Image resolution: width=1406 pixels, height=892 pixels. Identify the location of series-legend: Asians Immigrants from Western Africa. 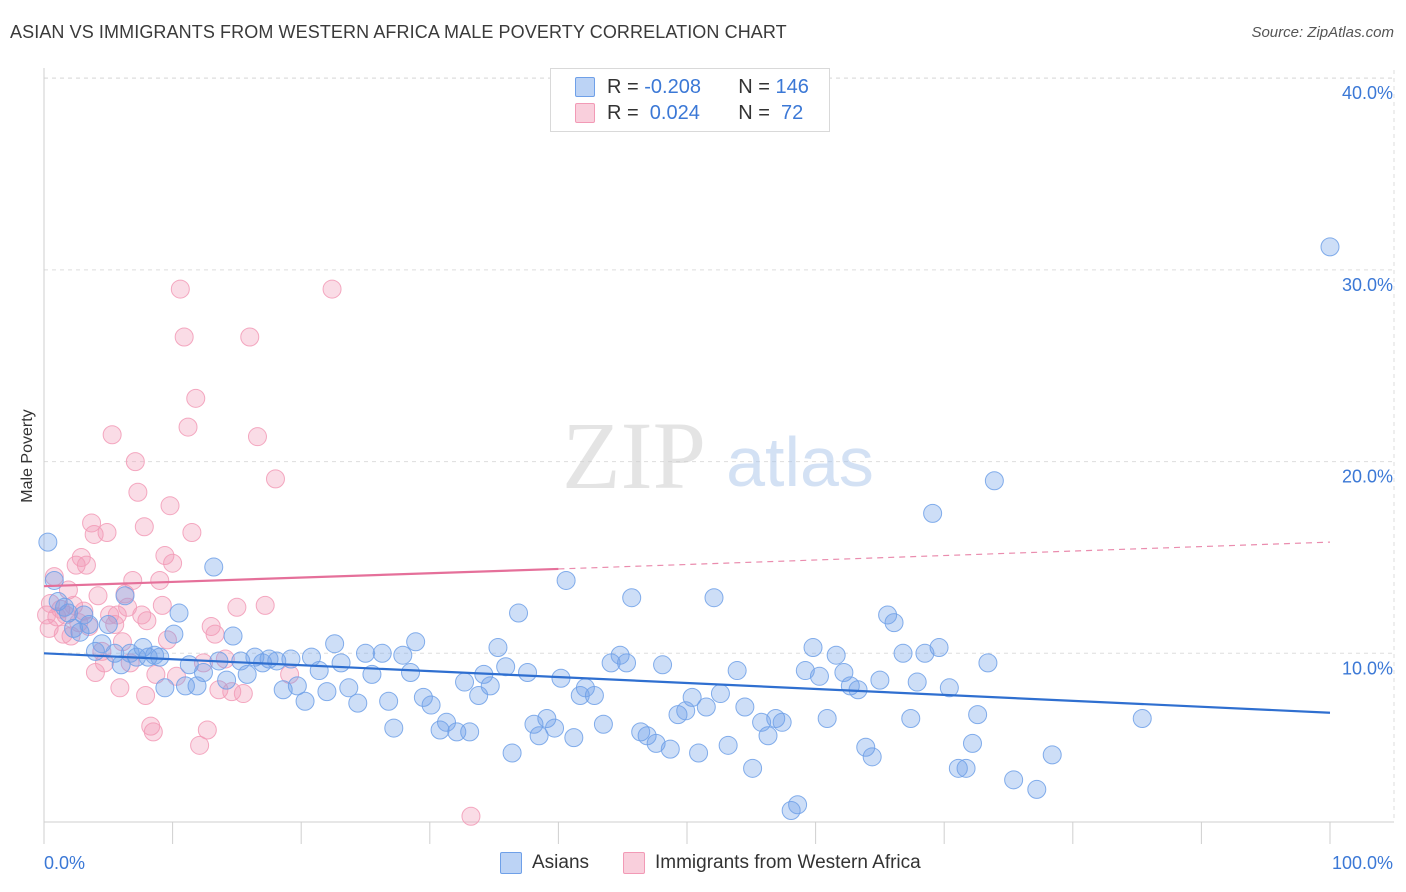
(703, 865).